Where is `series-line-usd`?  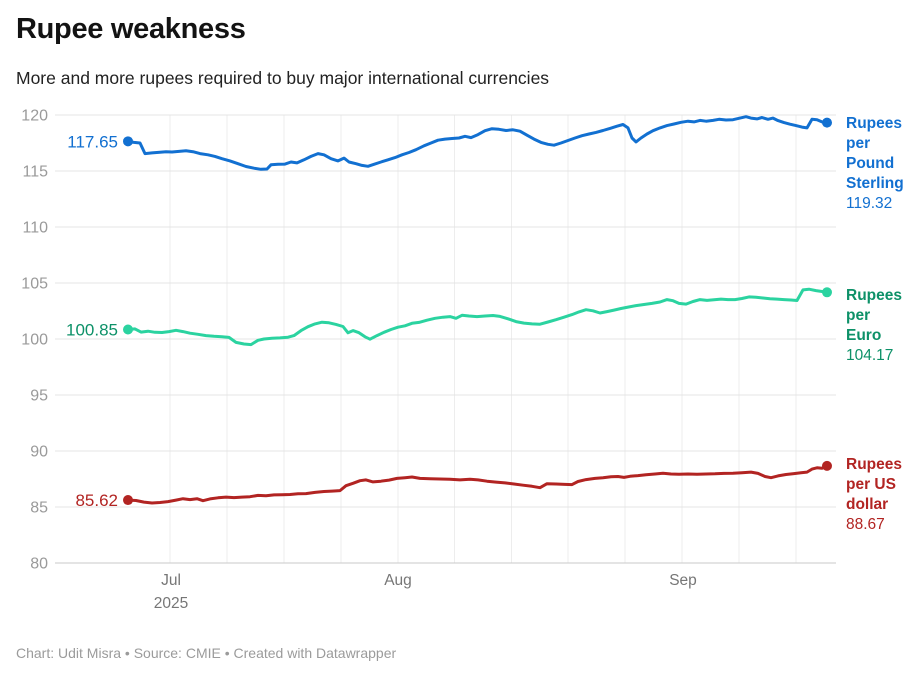
series-line-usd is located at coordinates (477, 484).